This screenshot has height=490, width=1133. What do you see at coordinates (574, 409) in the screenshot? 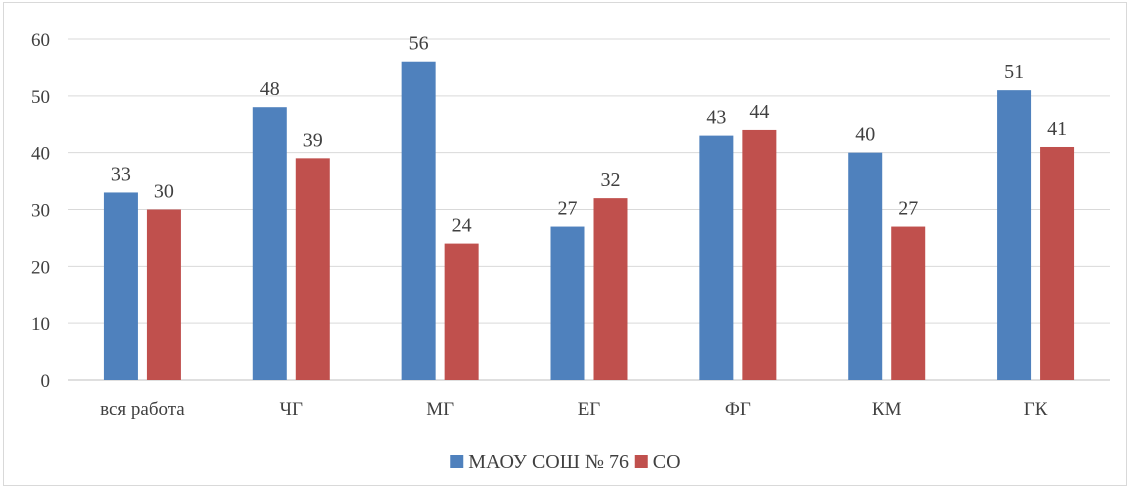
I see `x-axis-ticks: вся работа ЧГ МГ ЕГ ФГ КМ ГК` at bounding box center [574, 409].